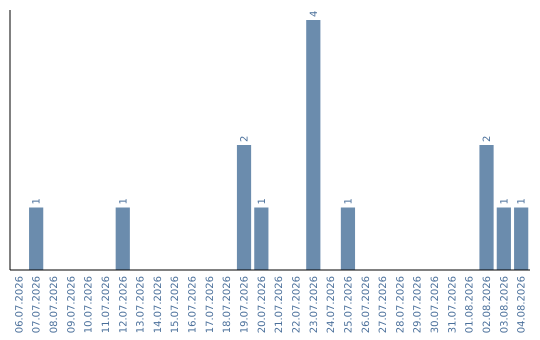 This screenshot has width=540, height=340. I want to click on x-tick-label: 04.08.2026, so click(522, 305).